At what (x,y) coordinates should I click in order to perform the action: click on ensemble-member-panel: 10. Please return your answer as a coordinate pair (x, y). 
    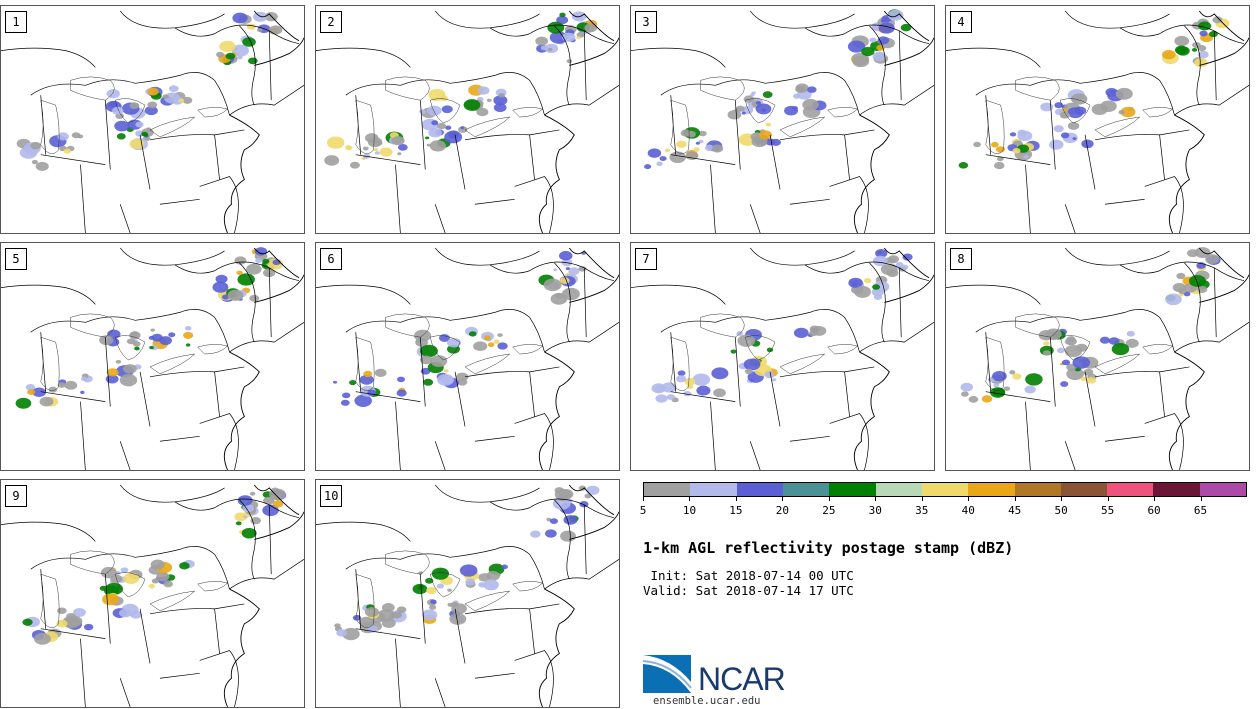
    Looking at the image, I should click on (467, 593).